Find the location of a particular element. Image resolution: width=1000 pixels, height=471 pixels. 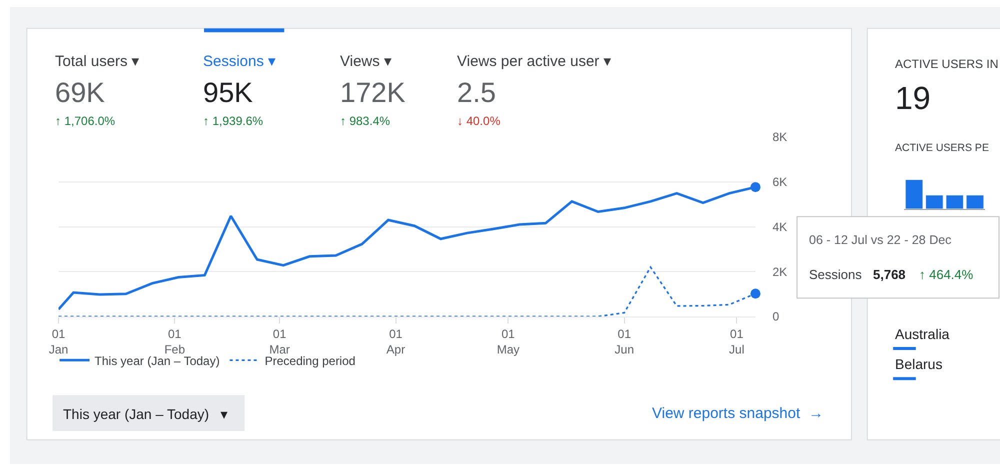

text: This year (Jan – Today) ▾ is located at coordinates (145, 414).